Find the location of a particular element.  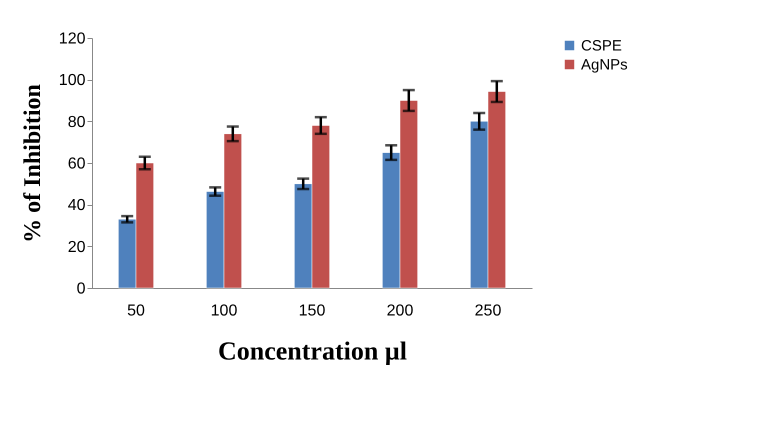

y-tick-label: 60 is located at coordinates (77, 164).